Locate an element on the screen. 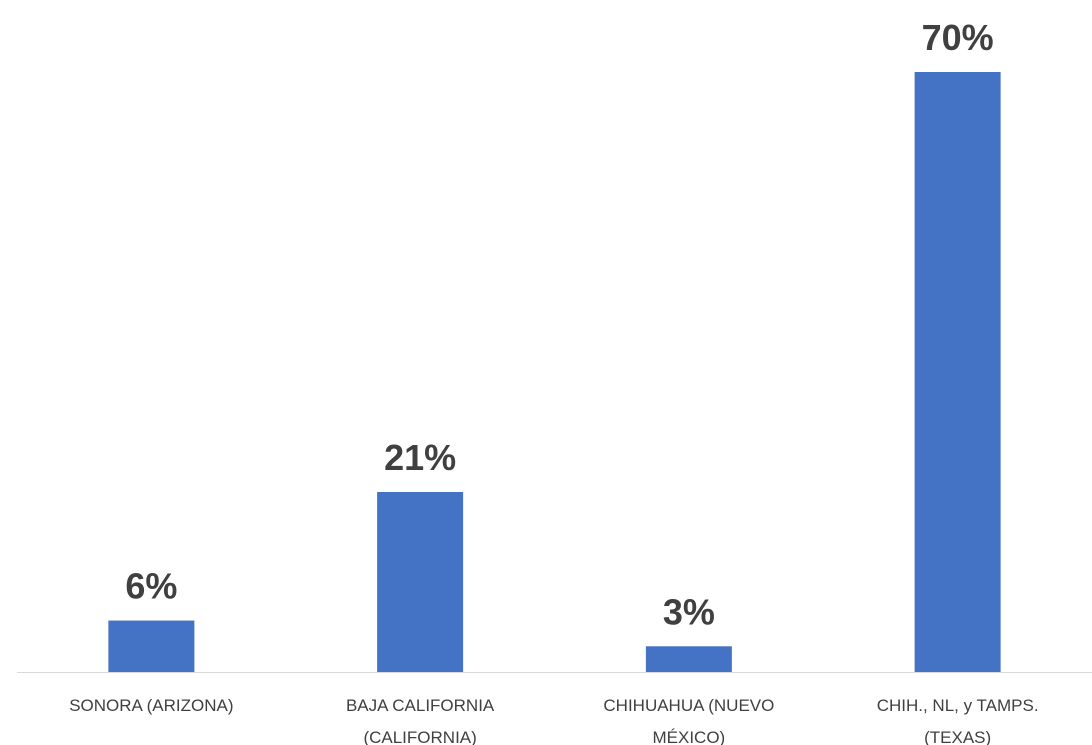  value-label: 21% is located at coordinates (420, 457).